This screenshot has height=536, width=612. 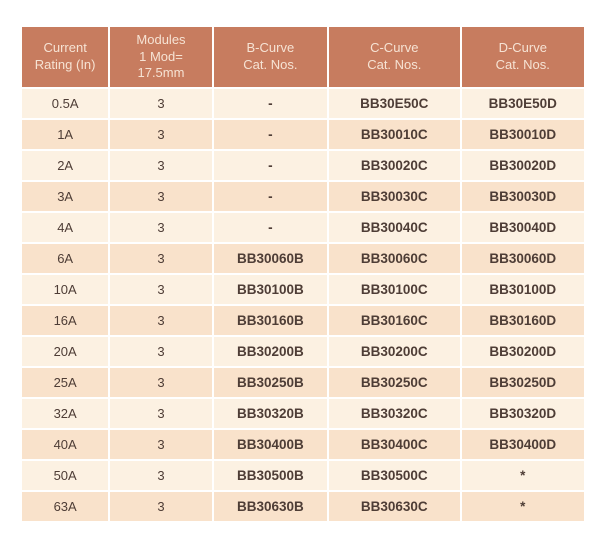 What do you see at coordinates (522, 351) in the screenshot?
I see `cell-d-curve-cat-no: BB30200D` at bounding box center [522, 351].